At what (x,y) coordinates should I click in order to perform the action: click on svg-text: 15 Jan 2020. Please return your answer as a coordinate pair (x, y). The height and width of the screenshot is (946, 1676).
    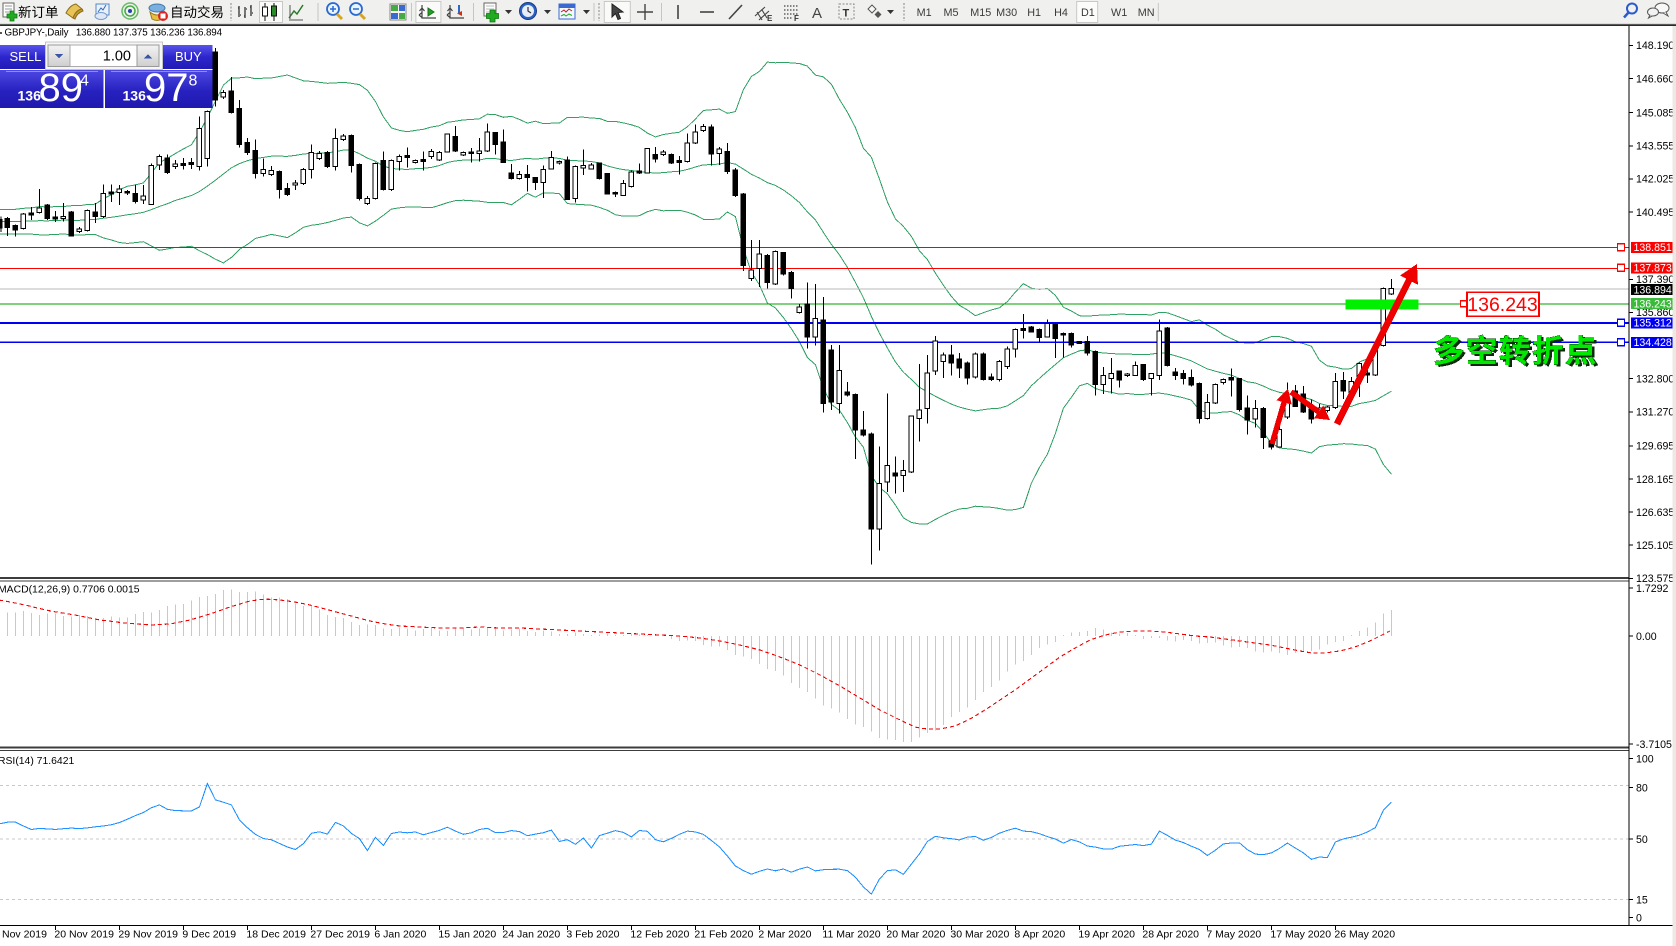
    Looking at the image, I should click on (467, 935).